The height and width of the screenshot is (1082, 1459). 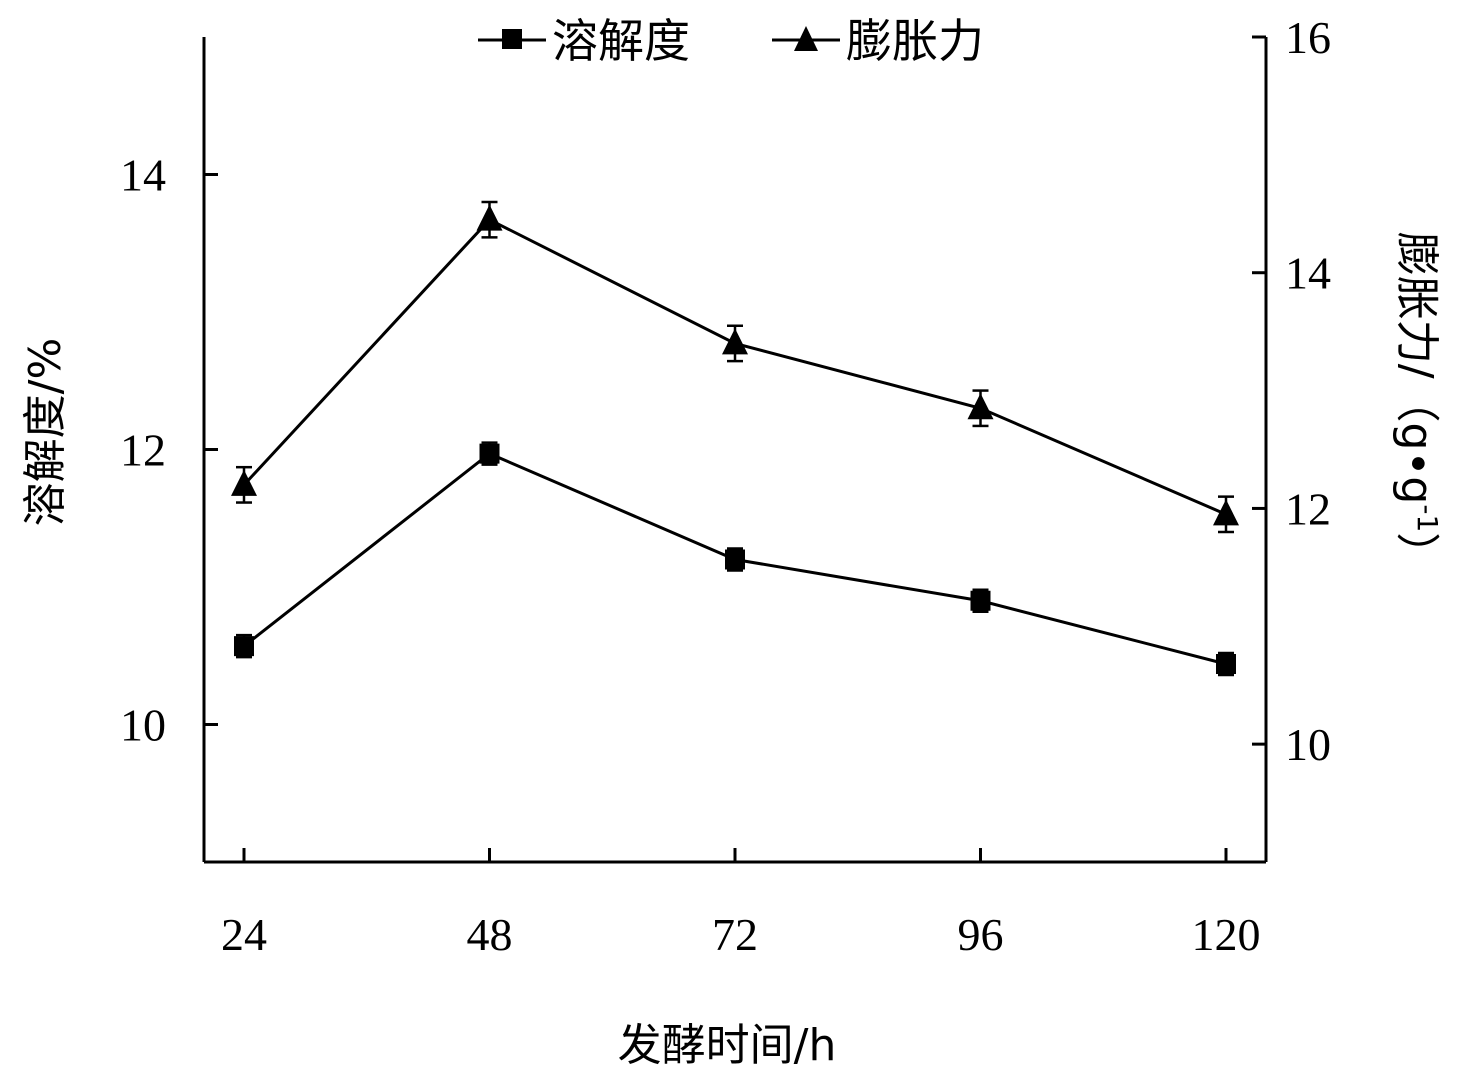 What do you see at coordinates (1308, 744) in the screenshot?
I see `right-y-tick-label: 10` at bounding box center [1308, 744].